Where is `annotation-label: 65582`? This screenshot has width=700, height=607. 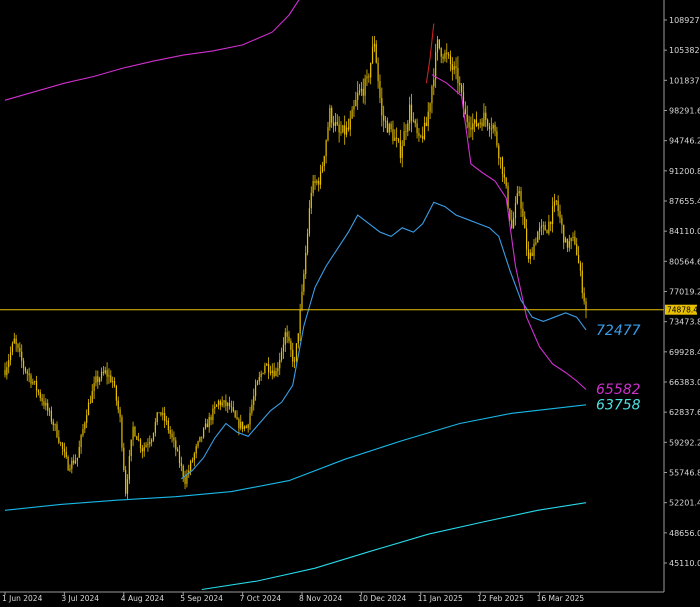
annotation-label: 65582 is located at coordinates (618, 390).